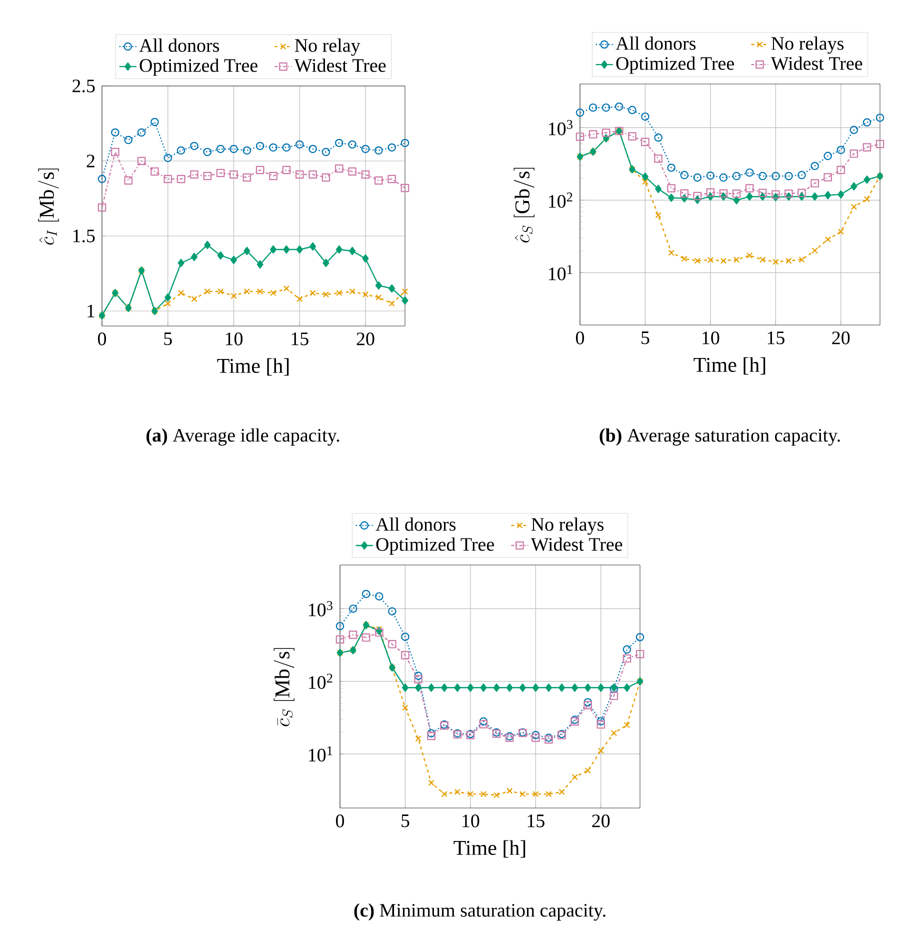  Describe the element at coordinates (524, 205) in the screenshot. I see `y-axis-title: $\hat{c}_S\ [\mathrm{Gb/s}]$` at that location.